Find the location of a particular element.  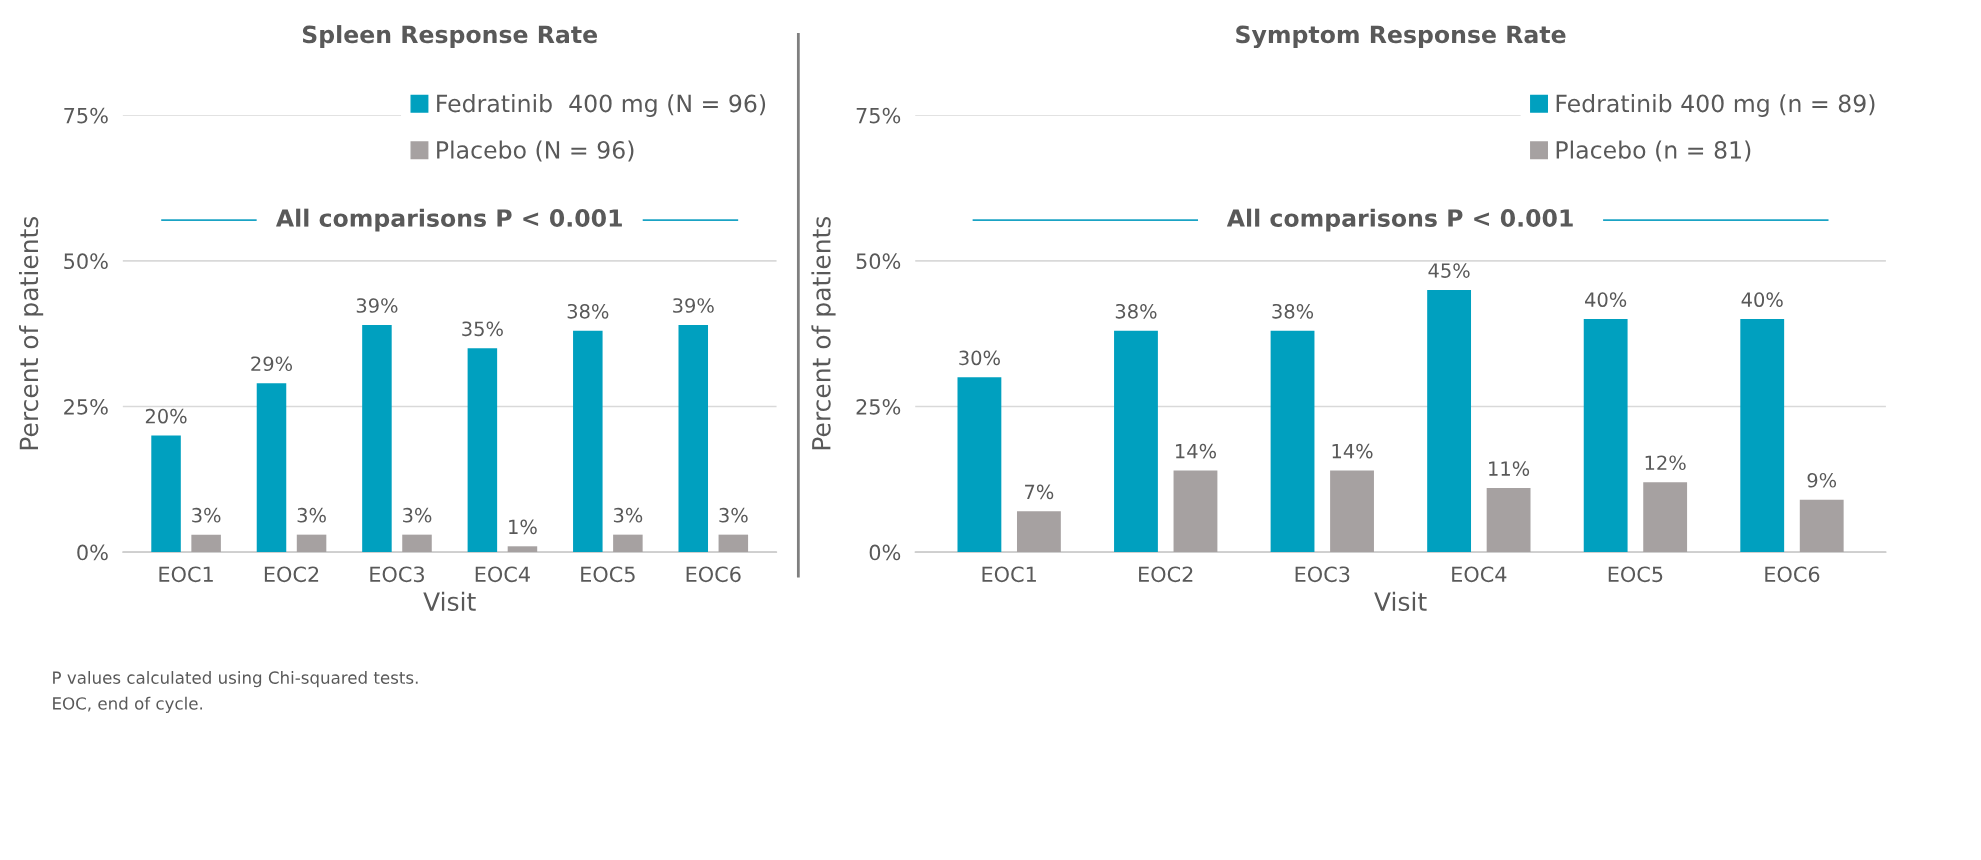

data-label: 20% is located at coordinates (166, 416).